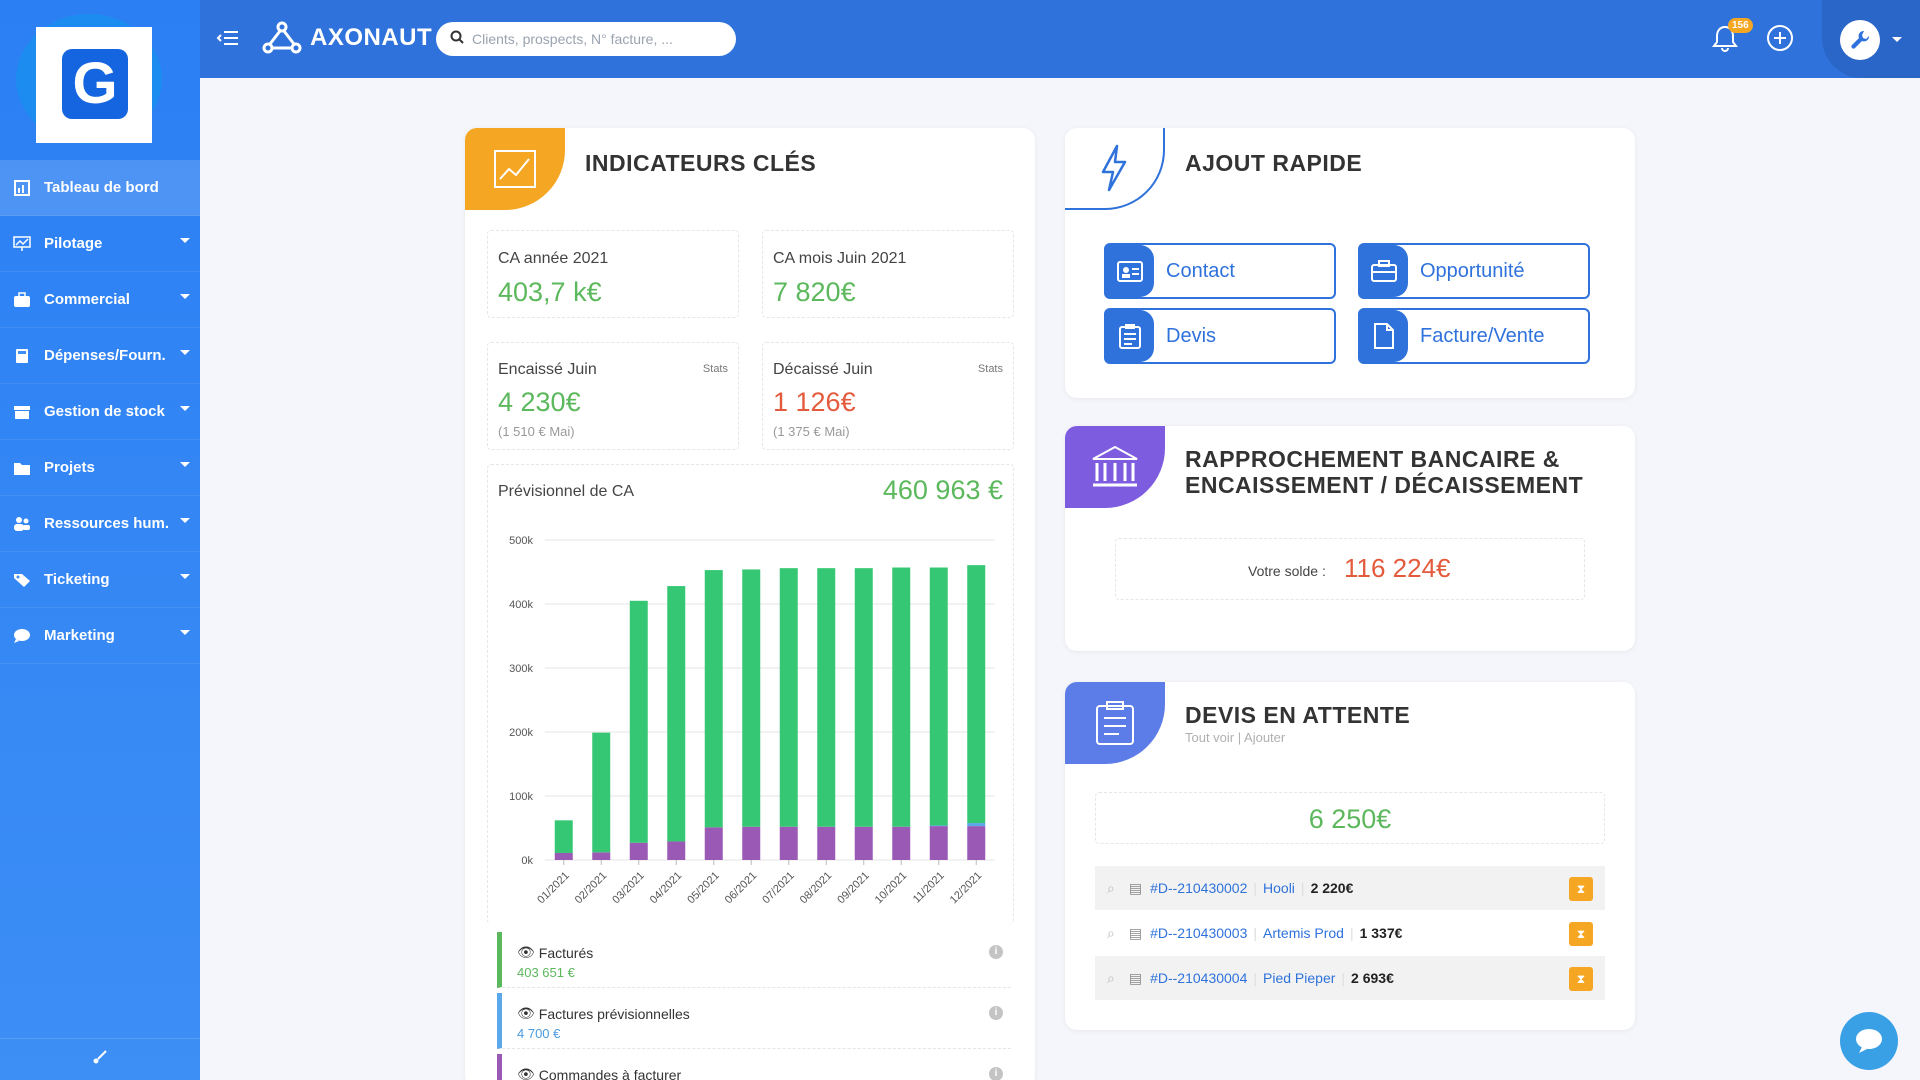 Image resolution: width=1920 pixels, height=1080 pixels. I want to click on sidebar-item-marketing: Marketing, so click(100, 636).